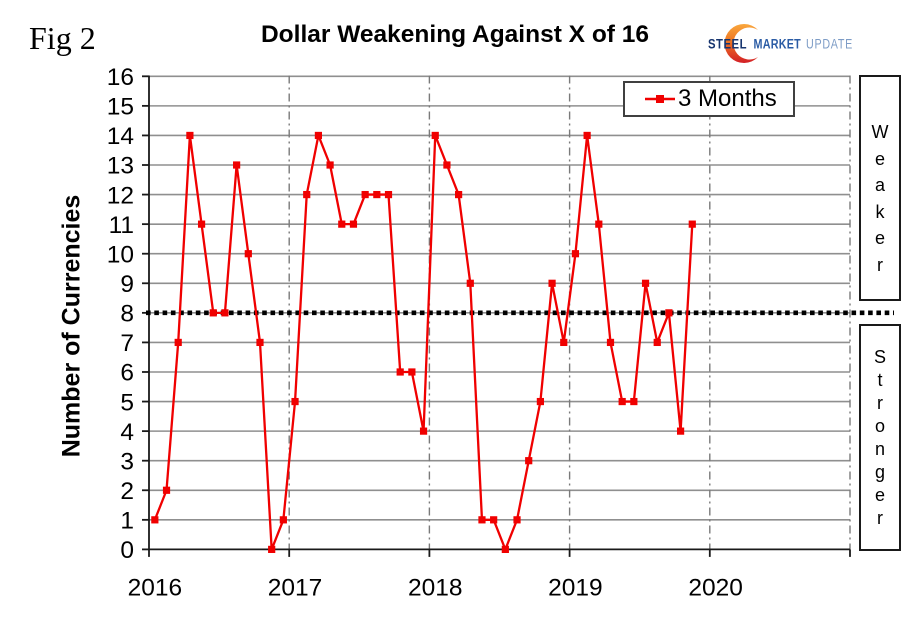  I want to click on vertical-letter: W, so click(880, 132).